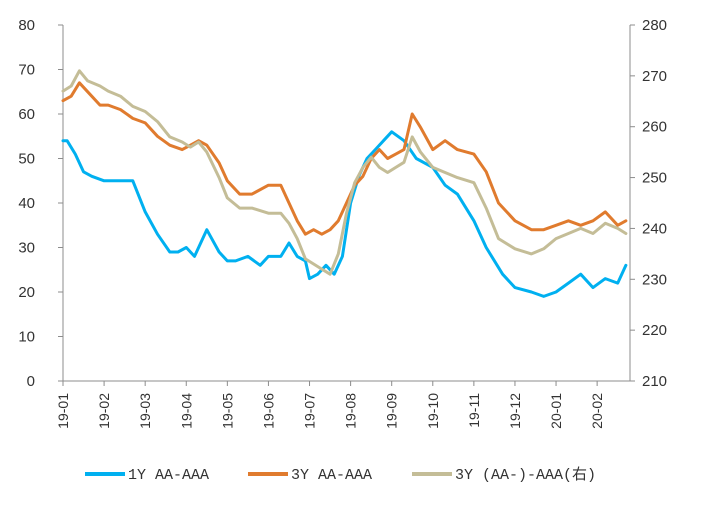 The image size is (704, 506). Describe the element at coordinates (654, 330) in the screenshot. I see `y-right-tick-label: 220` at that location.